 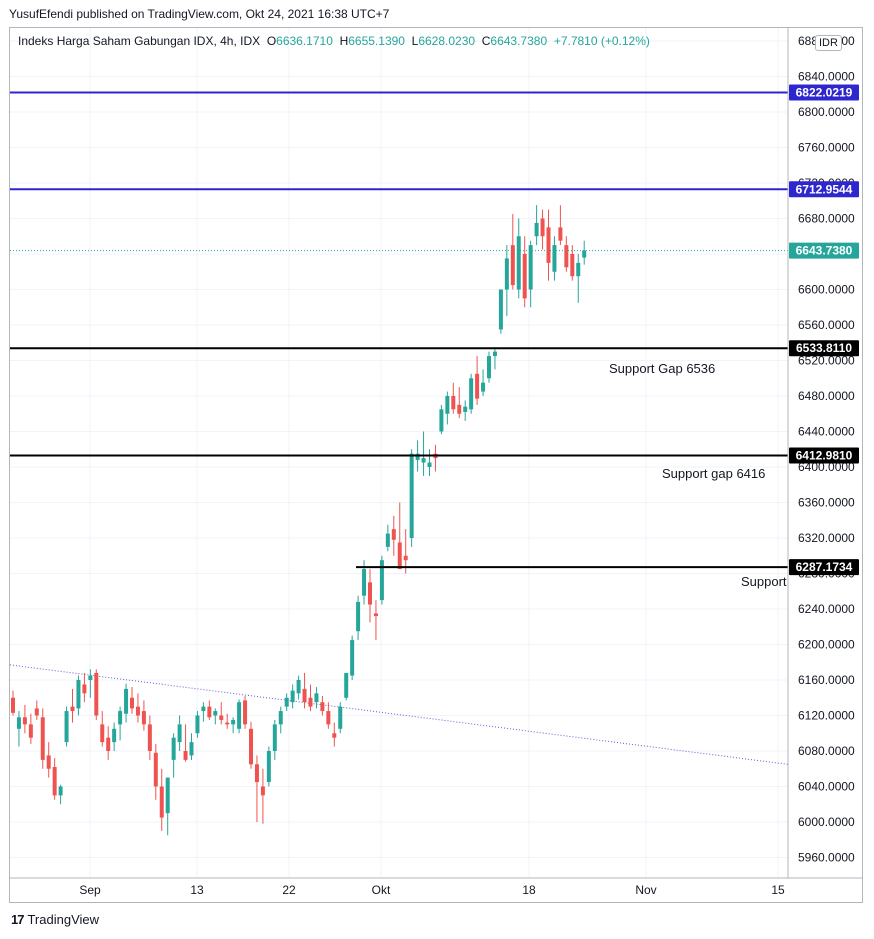 I want to click on price-level-label: 6533.8110, so click(x=824, y=348).